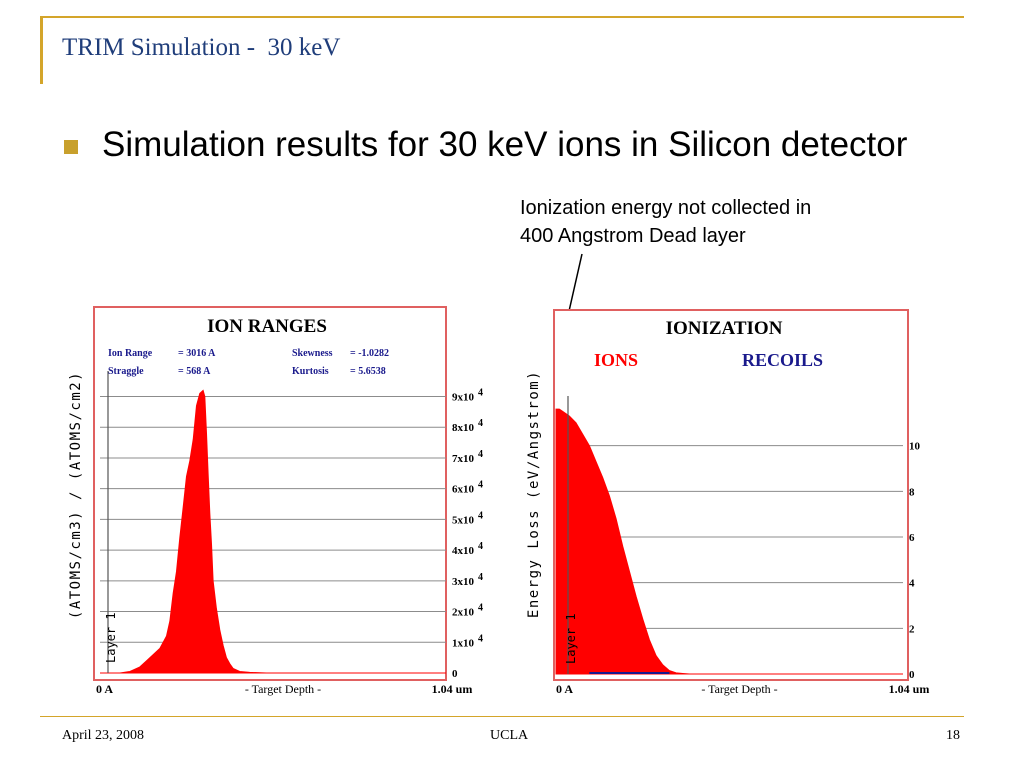 This screenshot has width=1024, height=768. What do you see at coordinates (912, 584) in the screenshot?
I see `y-tick-label: 4` at bounding box center [912, 584].